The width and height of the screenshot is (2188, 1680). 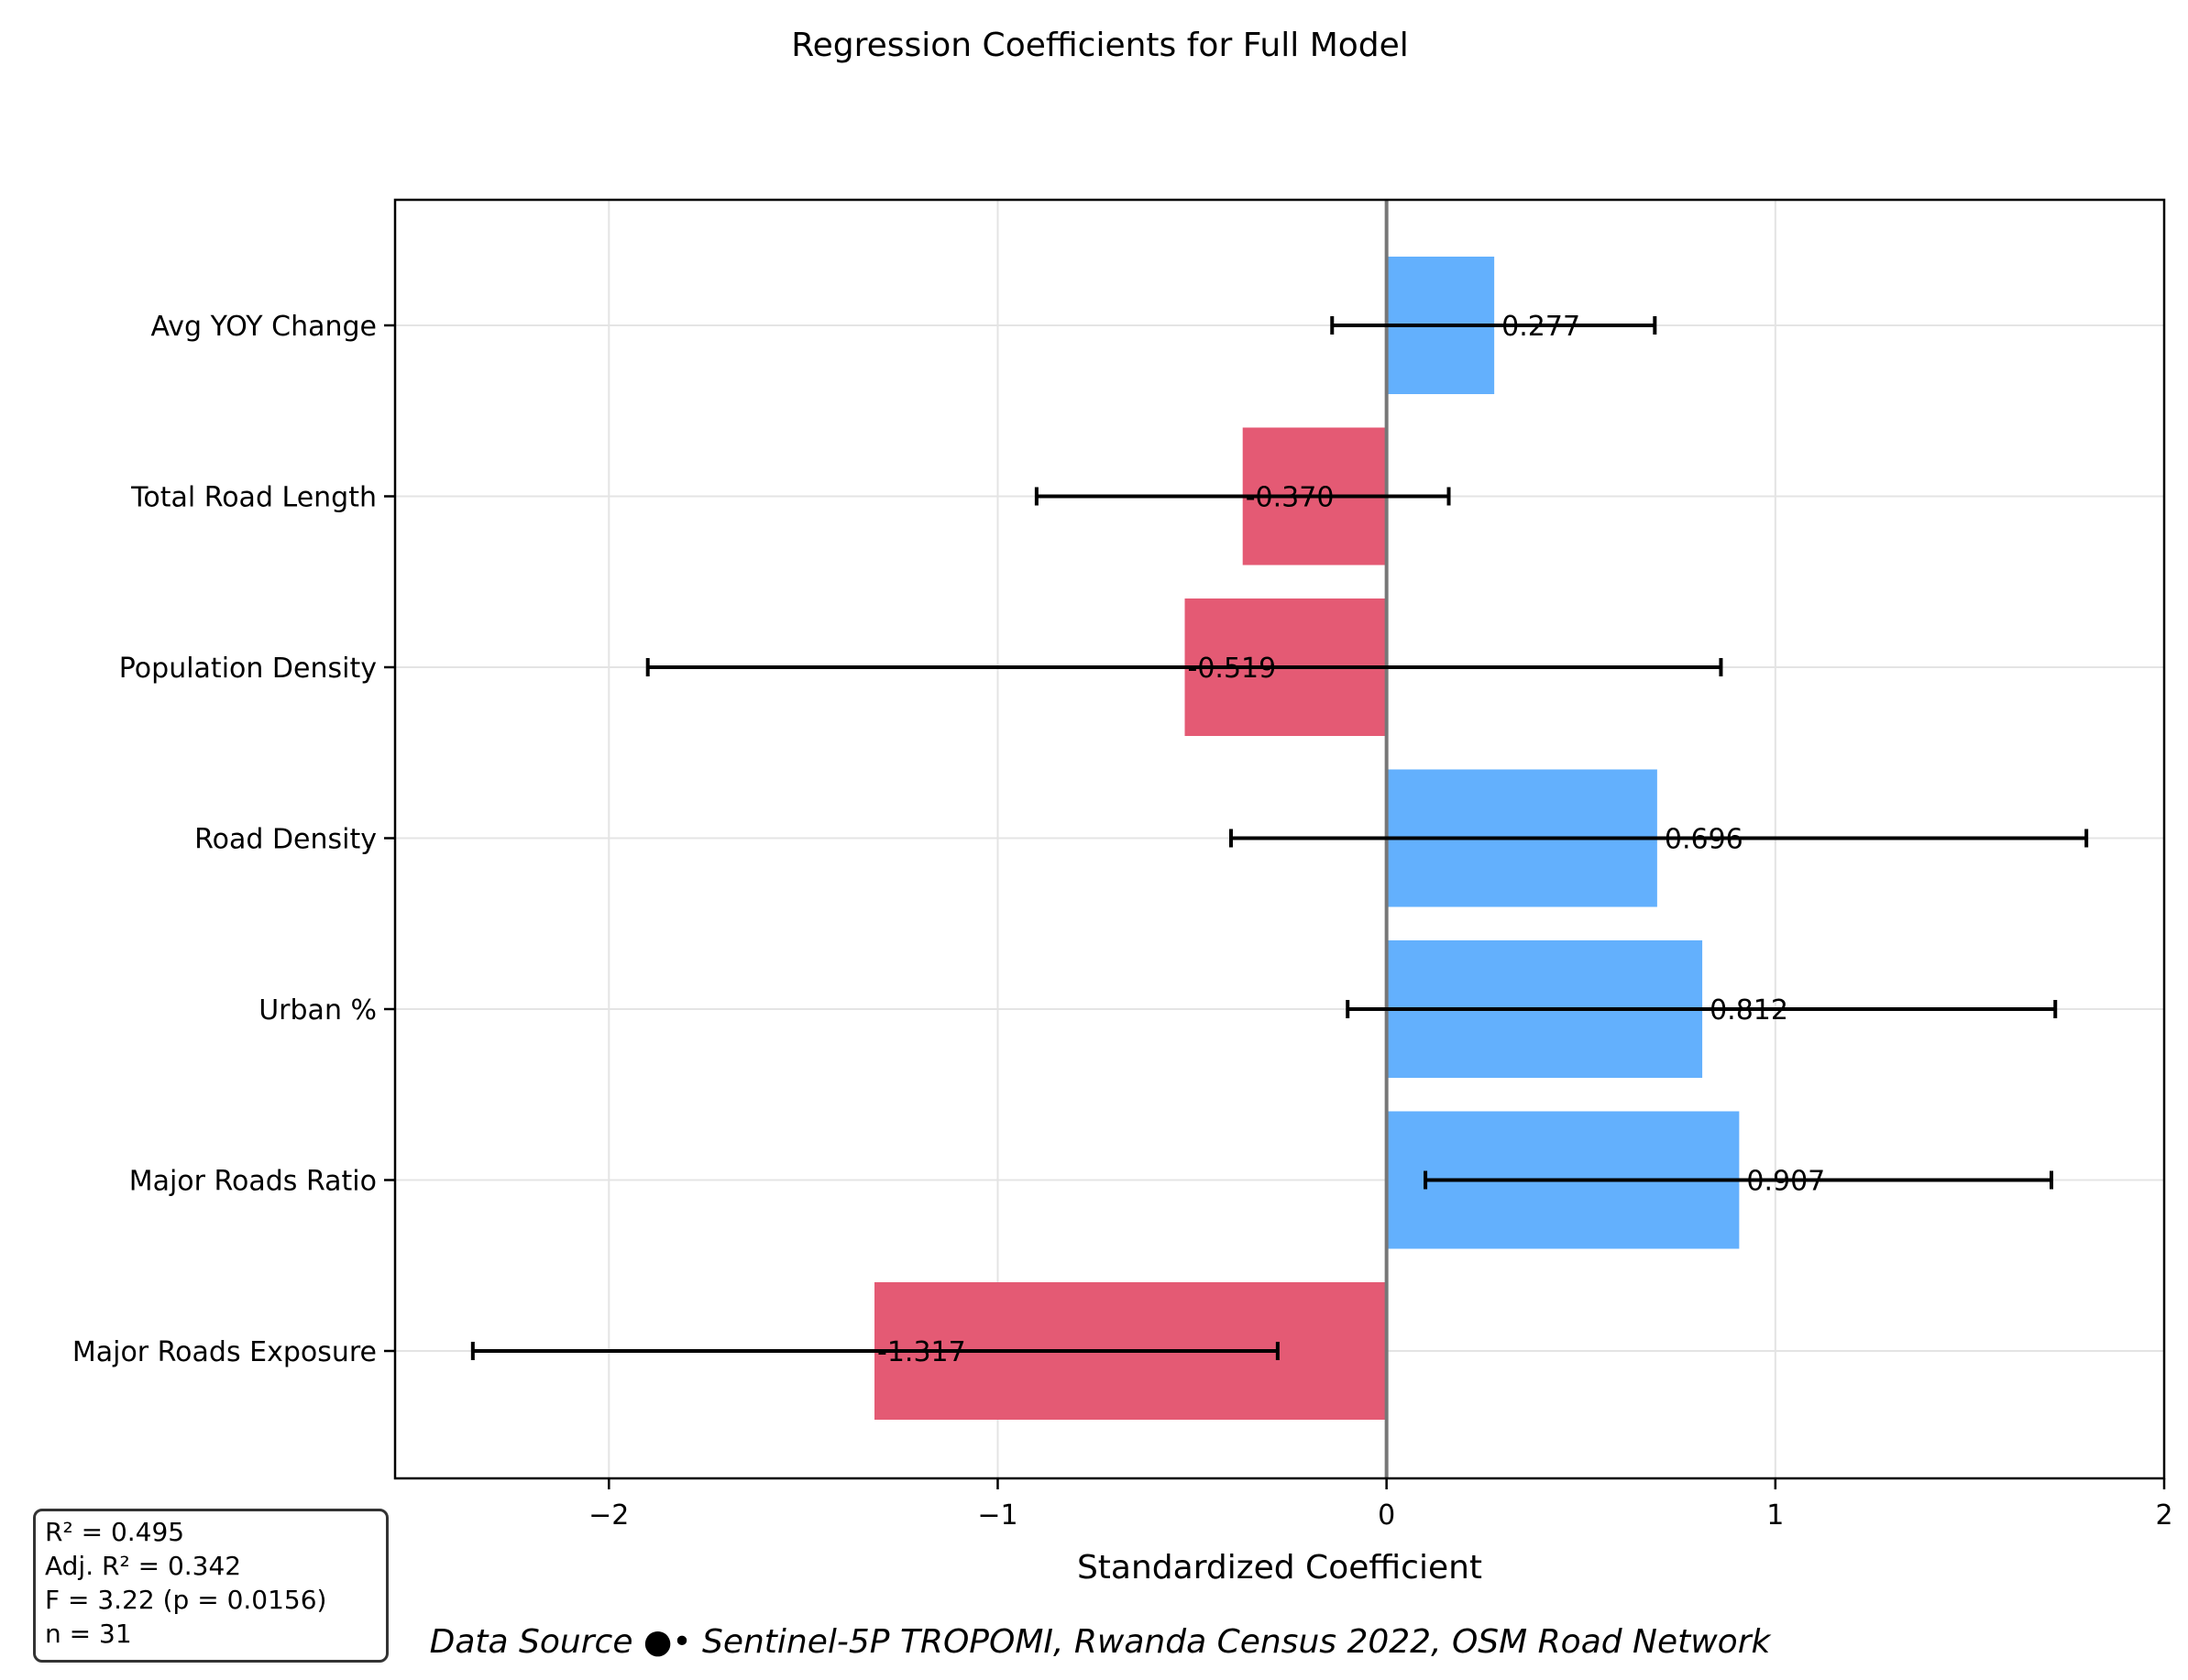 I want to click on stat-r-squared: R² = 0.495, so click(x=115, y=1532).